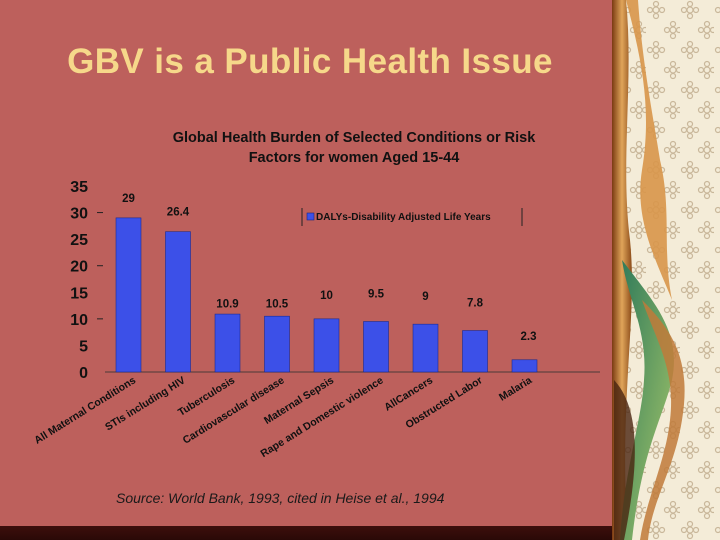 The image size is (720, 540). What do you see at coordinates (79, 240) in the screenshot?
I see `y-tick-label: 25` at bounding box center [79, 240].